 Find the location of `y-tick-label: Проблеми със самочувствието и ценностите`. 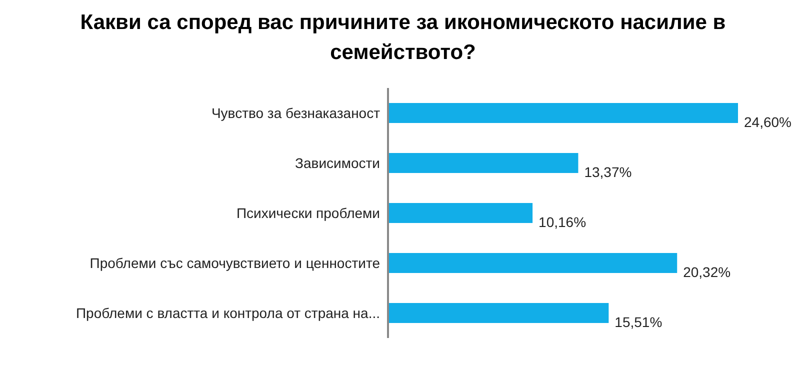

y-tick-label: Проблеми със самочувствието и ценностите is located at coordinates (235, 262).